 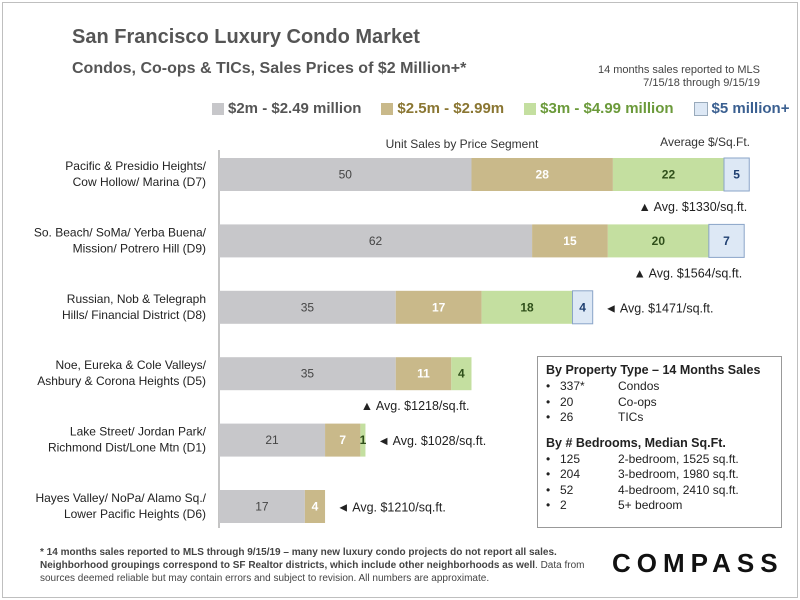 I want to click on category-label: So. Beach/ SoMa/ Yerba Buena/, so click(x=120, y=232).